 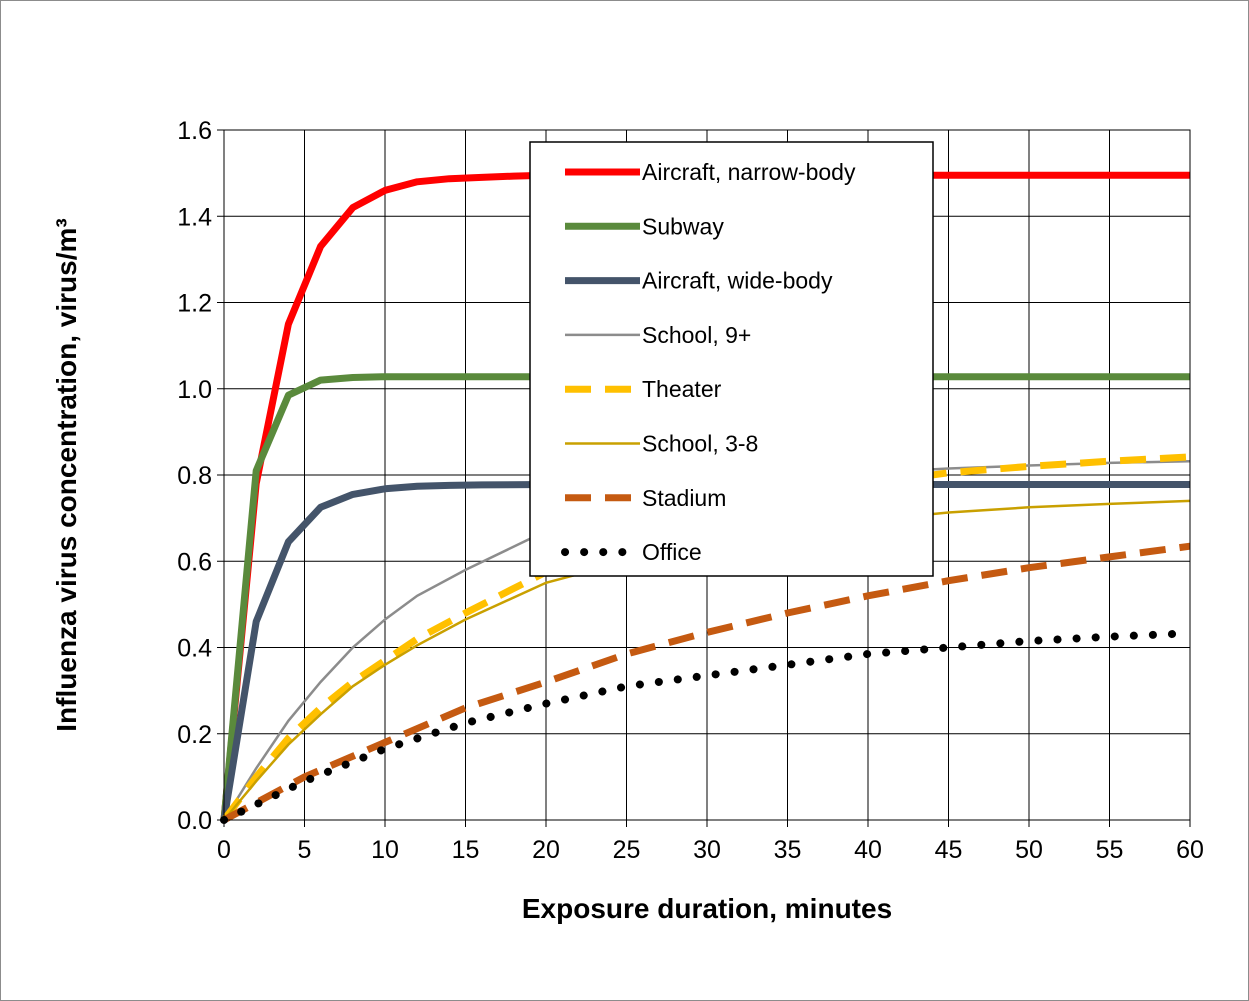 I want to click on legend-label-8: Office, so click(x=672, y=552).